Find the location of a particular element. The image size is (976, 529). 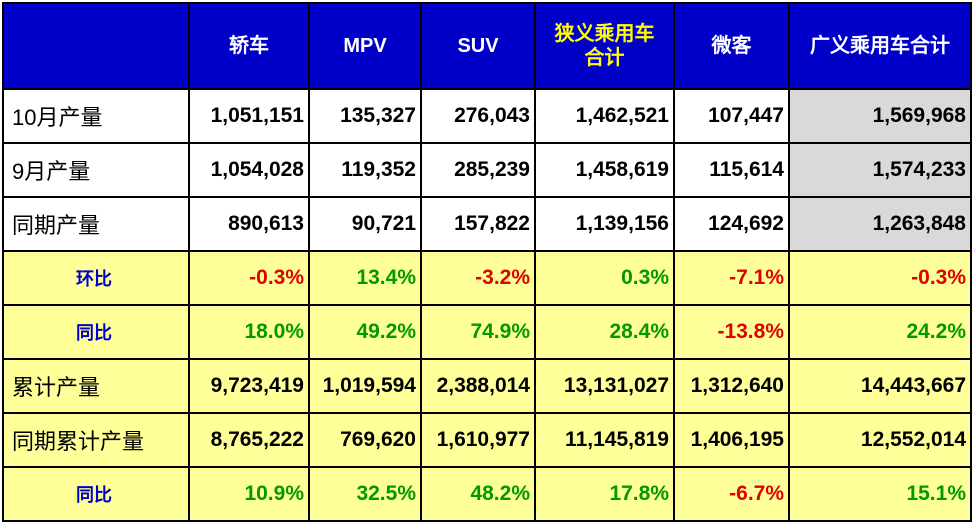

cell: 90,721 is located at coordinates (365, 224).